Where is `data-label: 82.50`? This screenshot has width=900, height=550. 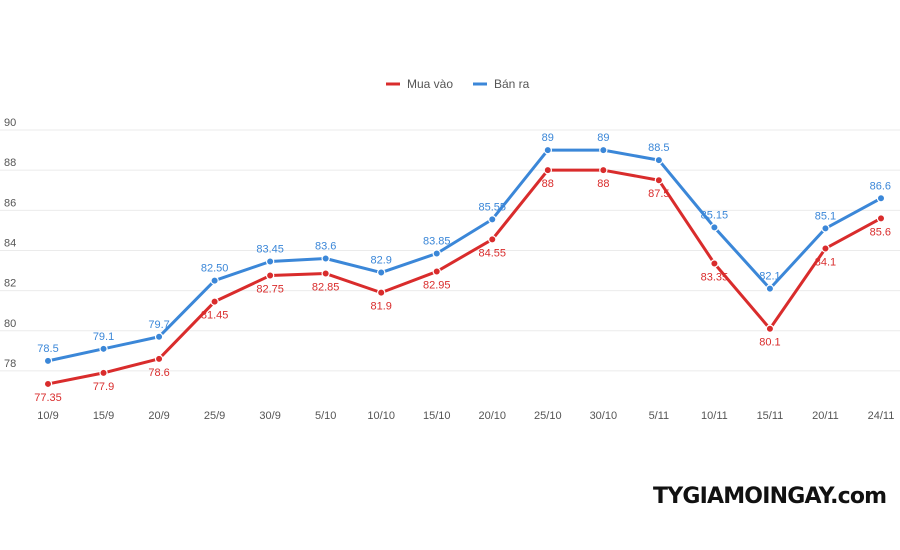 data-label: 82.50 is located at coordinates (215, 269).